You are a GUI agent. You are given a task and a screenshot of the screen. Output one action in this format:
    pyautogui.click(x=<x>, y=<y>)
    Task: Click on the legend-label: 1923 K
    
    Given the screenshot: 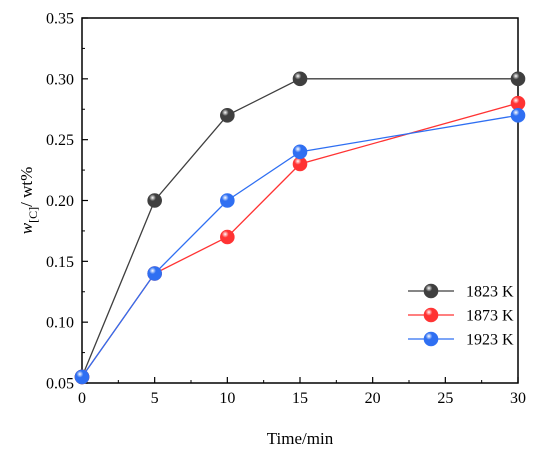 What is the action you would take?
    pyautogui.click(x=490, y=340)
    